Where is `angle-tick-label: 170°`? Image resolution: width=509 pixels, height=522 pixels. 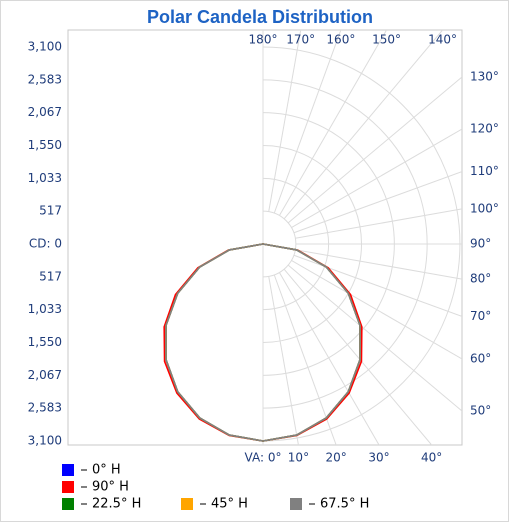 angle-tick-label: 170° is located at coordinates (300, 40).